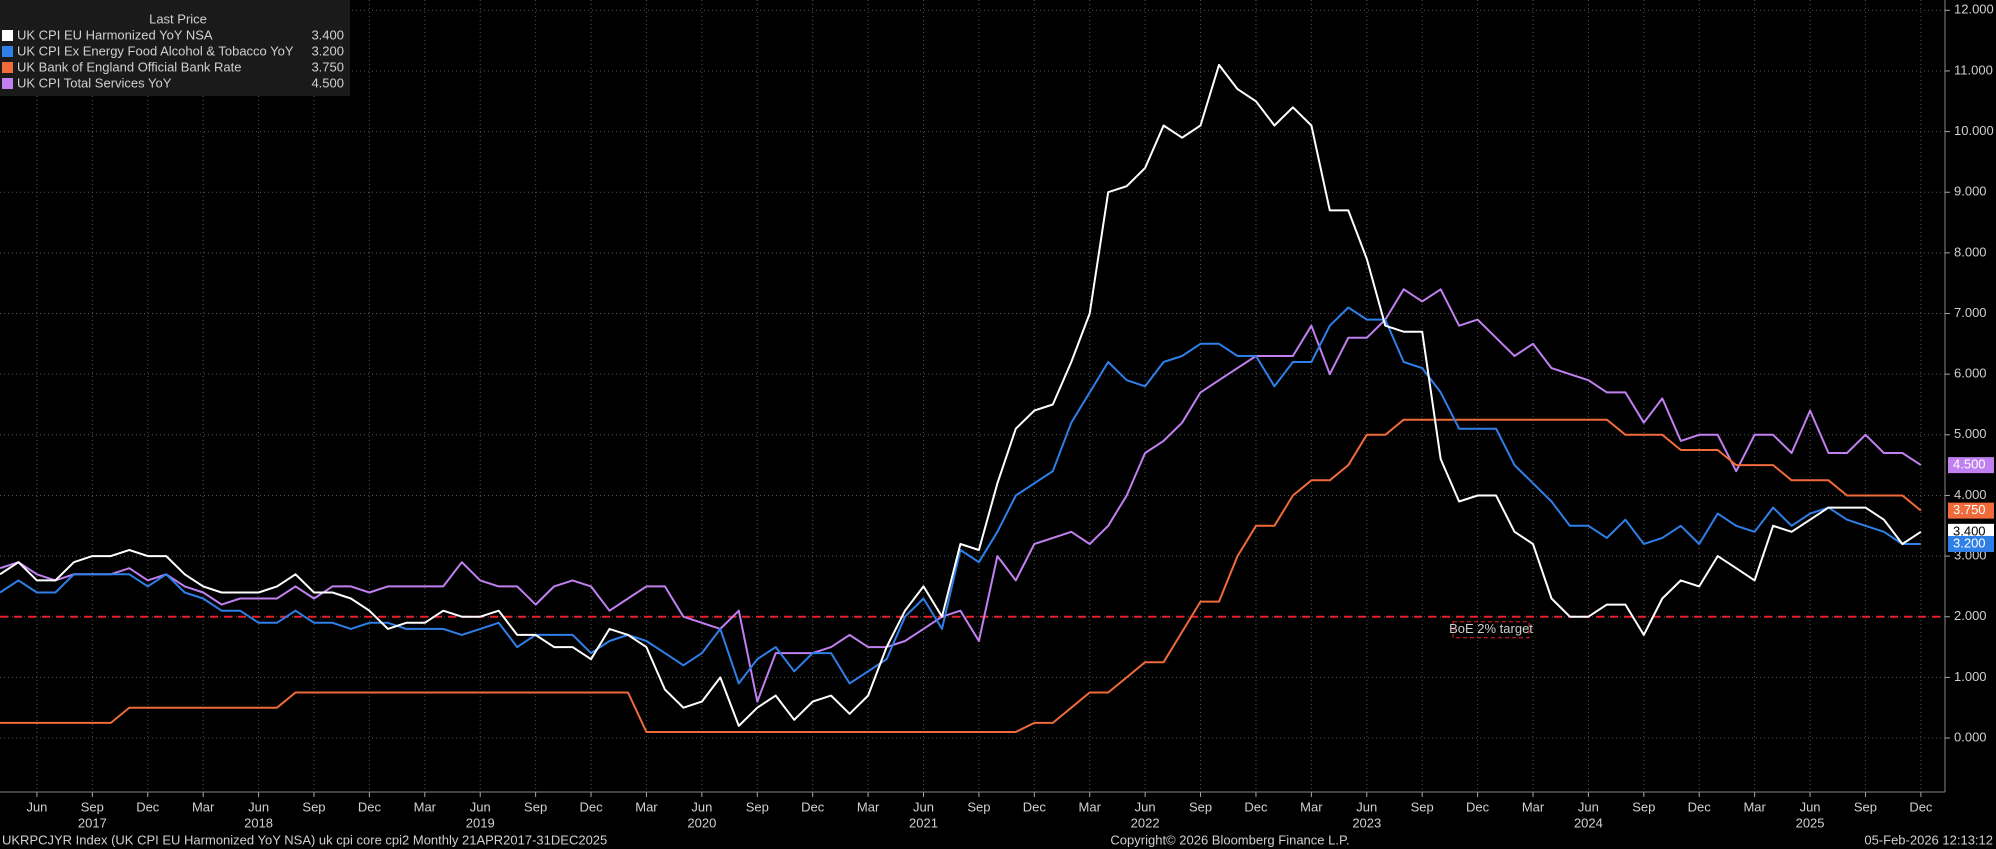 This screenshot has height=849, width=1996. Describe the element at coordinates (1588, 822) in the screenshot. I see `x-group-label: 2024` at that location.